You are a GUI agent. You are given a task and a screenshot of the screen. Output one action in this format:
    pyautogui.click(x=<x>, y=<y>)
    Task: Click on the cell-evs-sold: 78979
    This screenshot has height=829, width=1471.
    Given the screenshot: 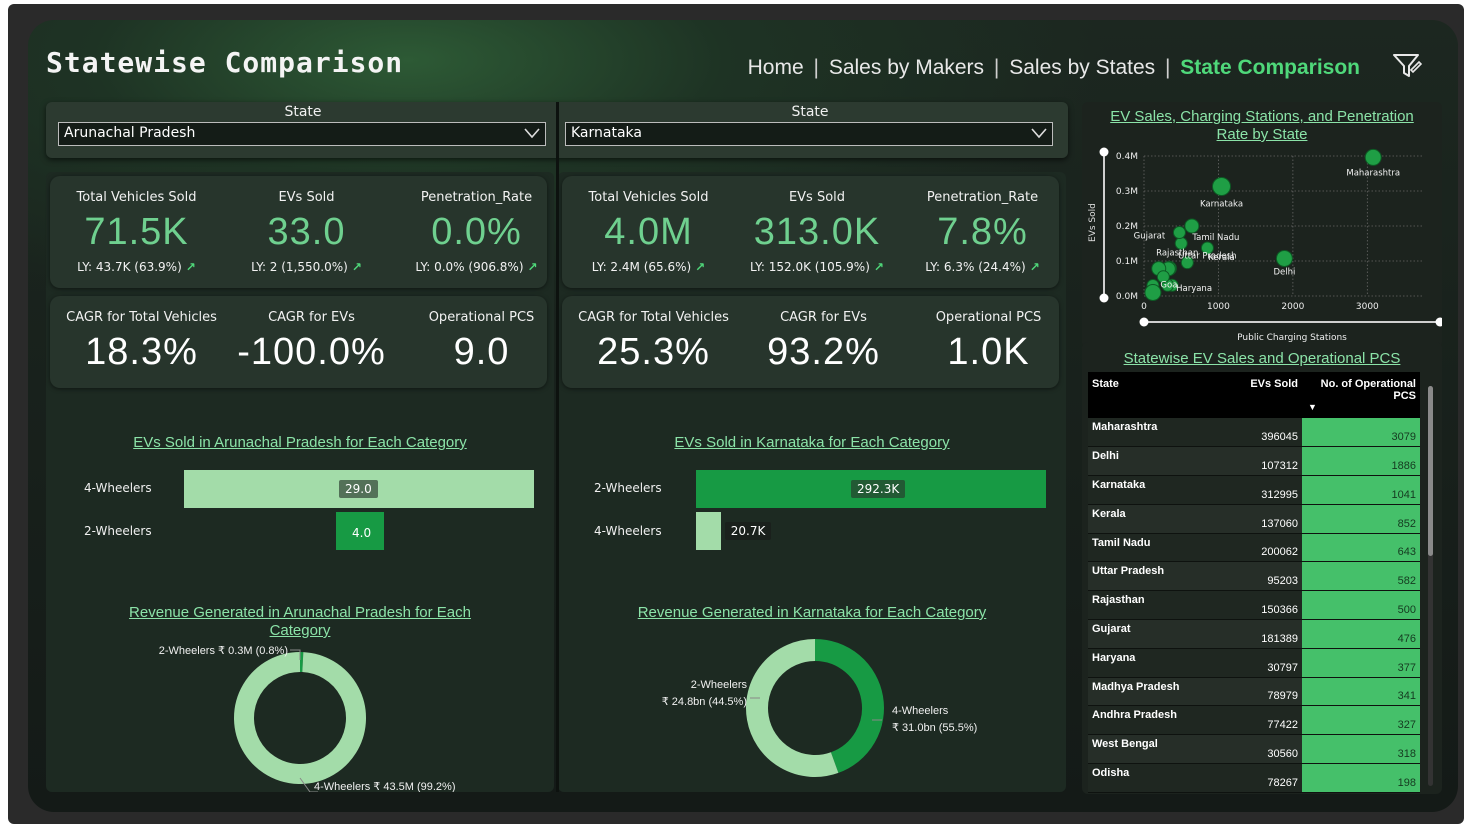 What is the action you would take?
    pyautogui.click(x=1269, y=691)
    